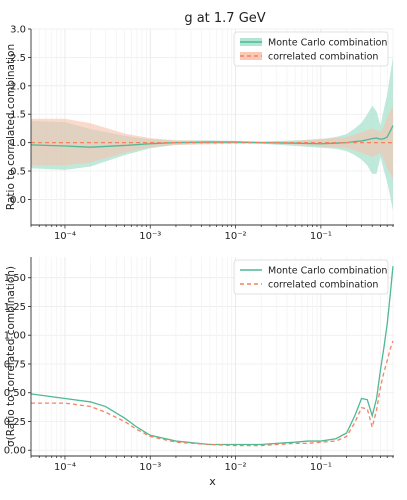 This screenshot has width=407, height=500. Describe the element at coordinates (15, 336) in the screenshot. I see `y-tick-label: 1.00` at that location.